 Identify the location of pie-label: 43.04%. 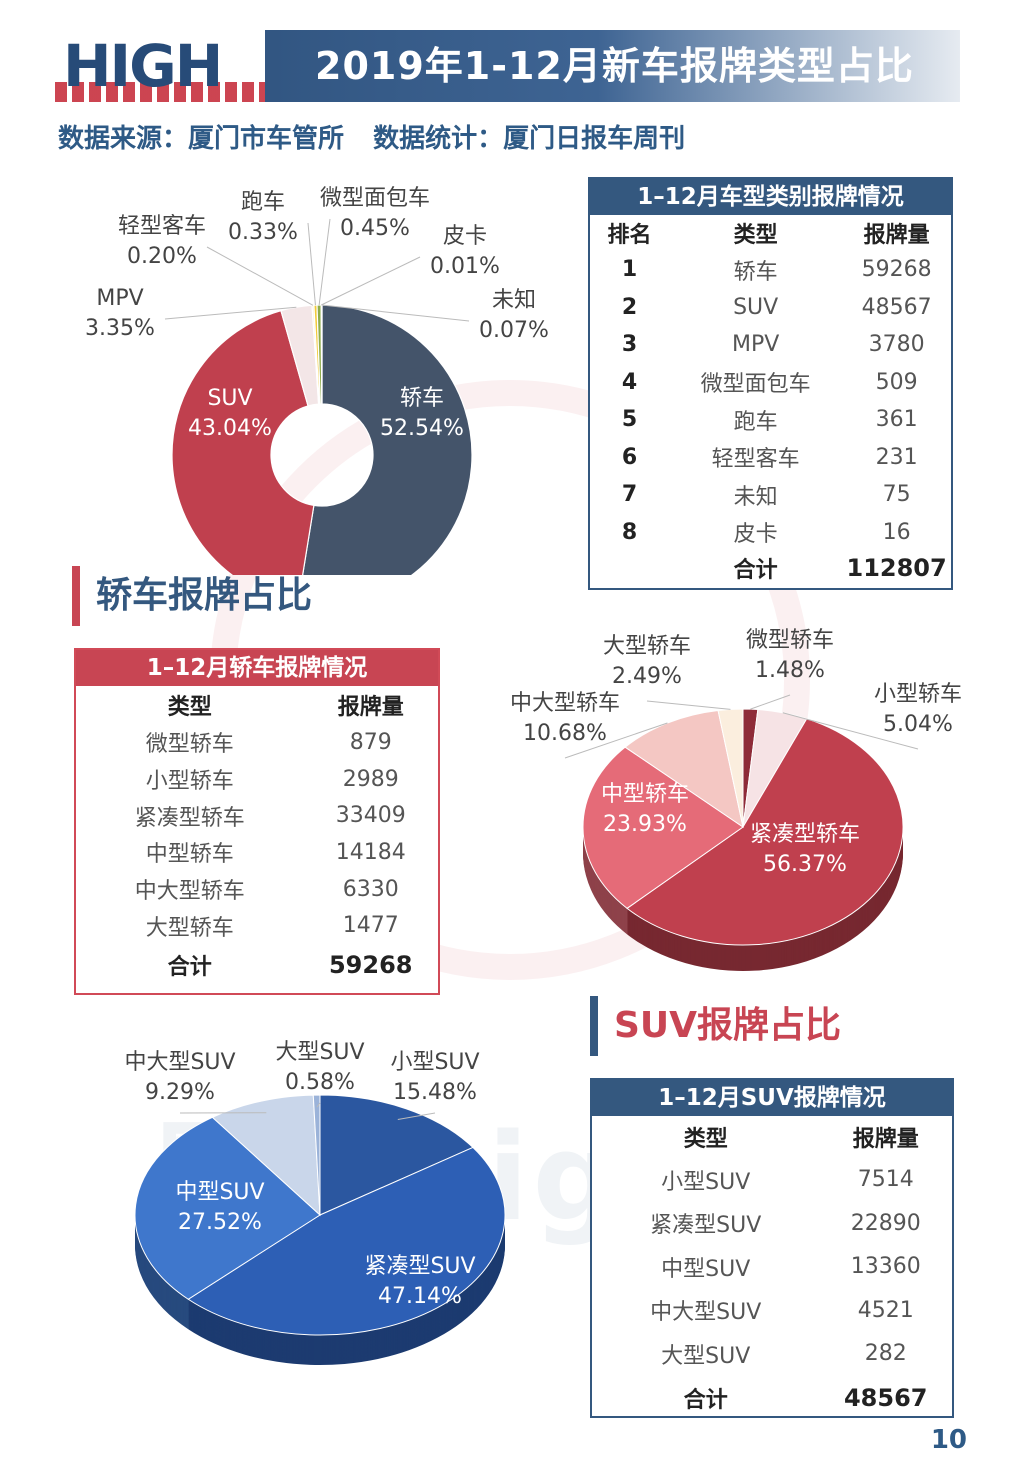
(230, 428).